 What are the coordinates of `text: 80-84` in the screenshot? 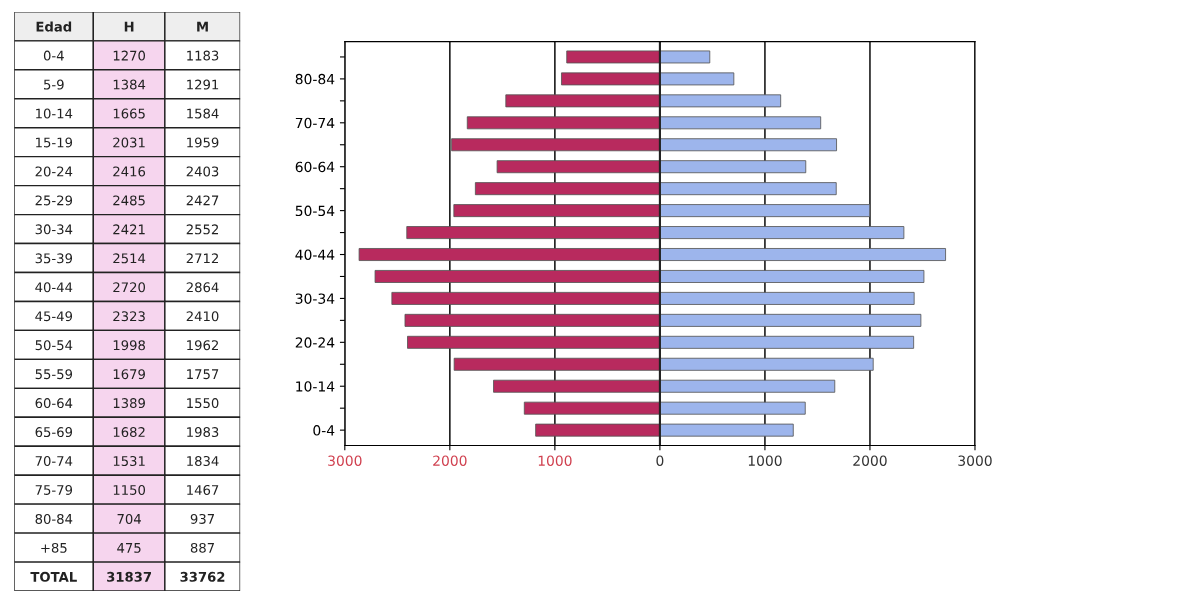 It's located at (54, 518).